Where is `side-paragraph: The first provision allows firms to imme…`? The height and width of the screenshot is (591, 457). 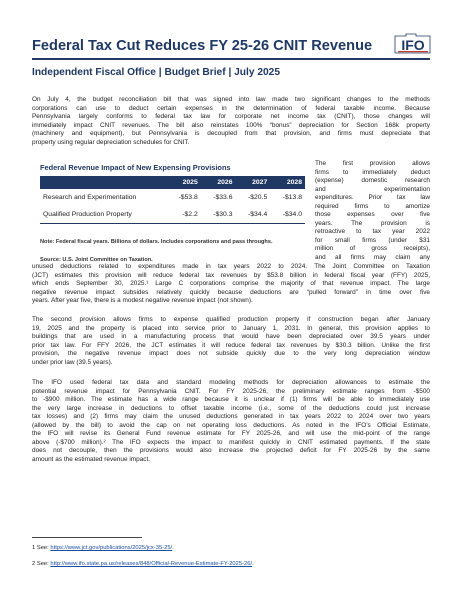
side-paragraph: The first provision allows firms to imme… is located at coordinates (372, 211).